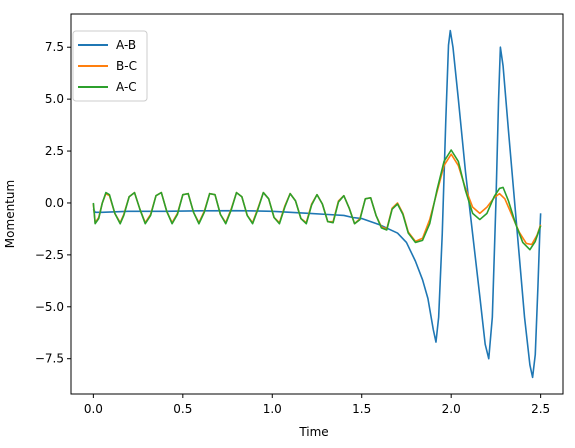  What do you see at coordinates (126, 66) in the screenshot?
I see `legend-label-b-c: B-C` at bounding box center [126, 66].